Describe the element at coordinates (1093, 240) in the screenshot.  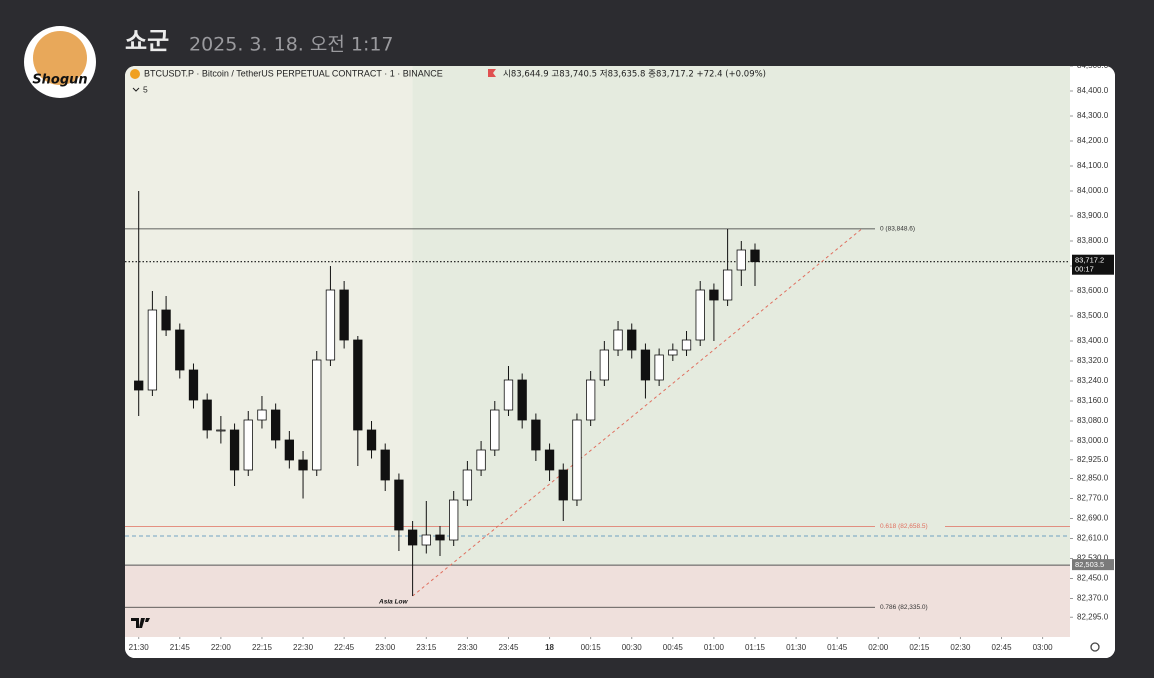
I see `y-tick-label: 83,800.0` at that location.